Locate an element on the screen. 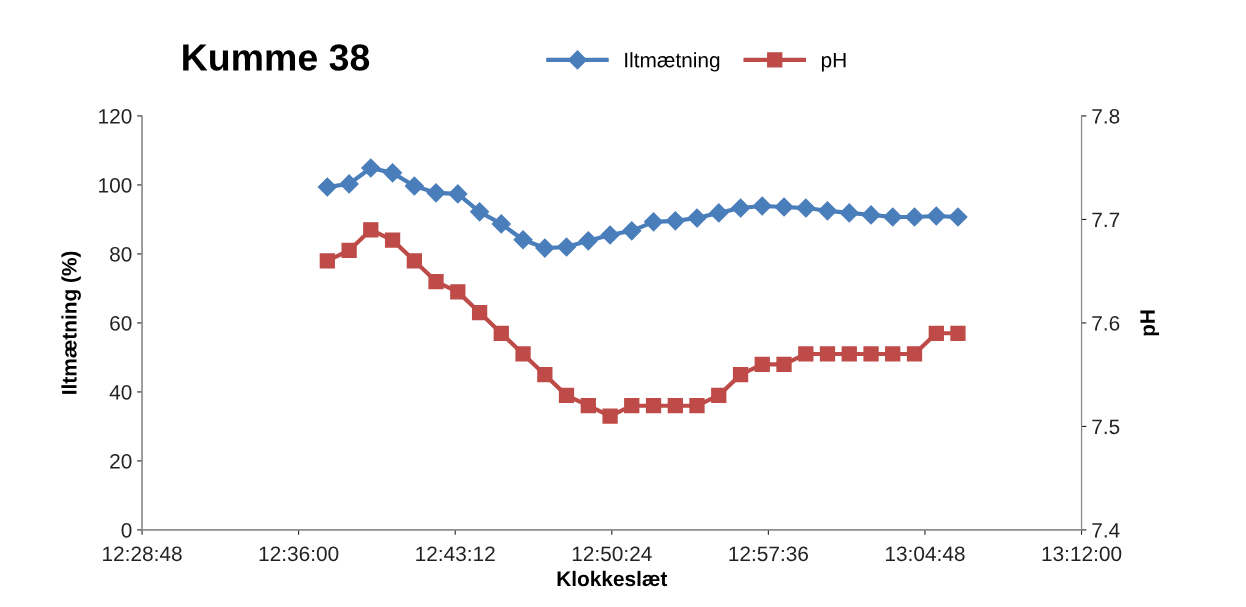 This screenshot has height=607, width=1246. y-tick-label: 40 is located at coordinates (120, 392).